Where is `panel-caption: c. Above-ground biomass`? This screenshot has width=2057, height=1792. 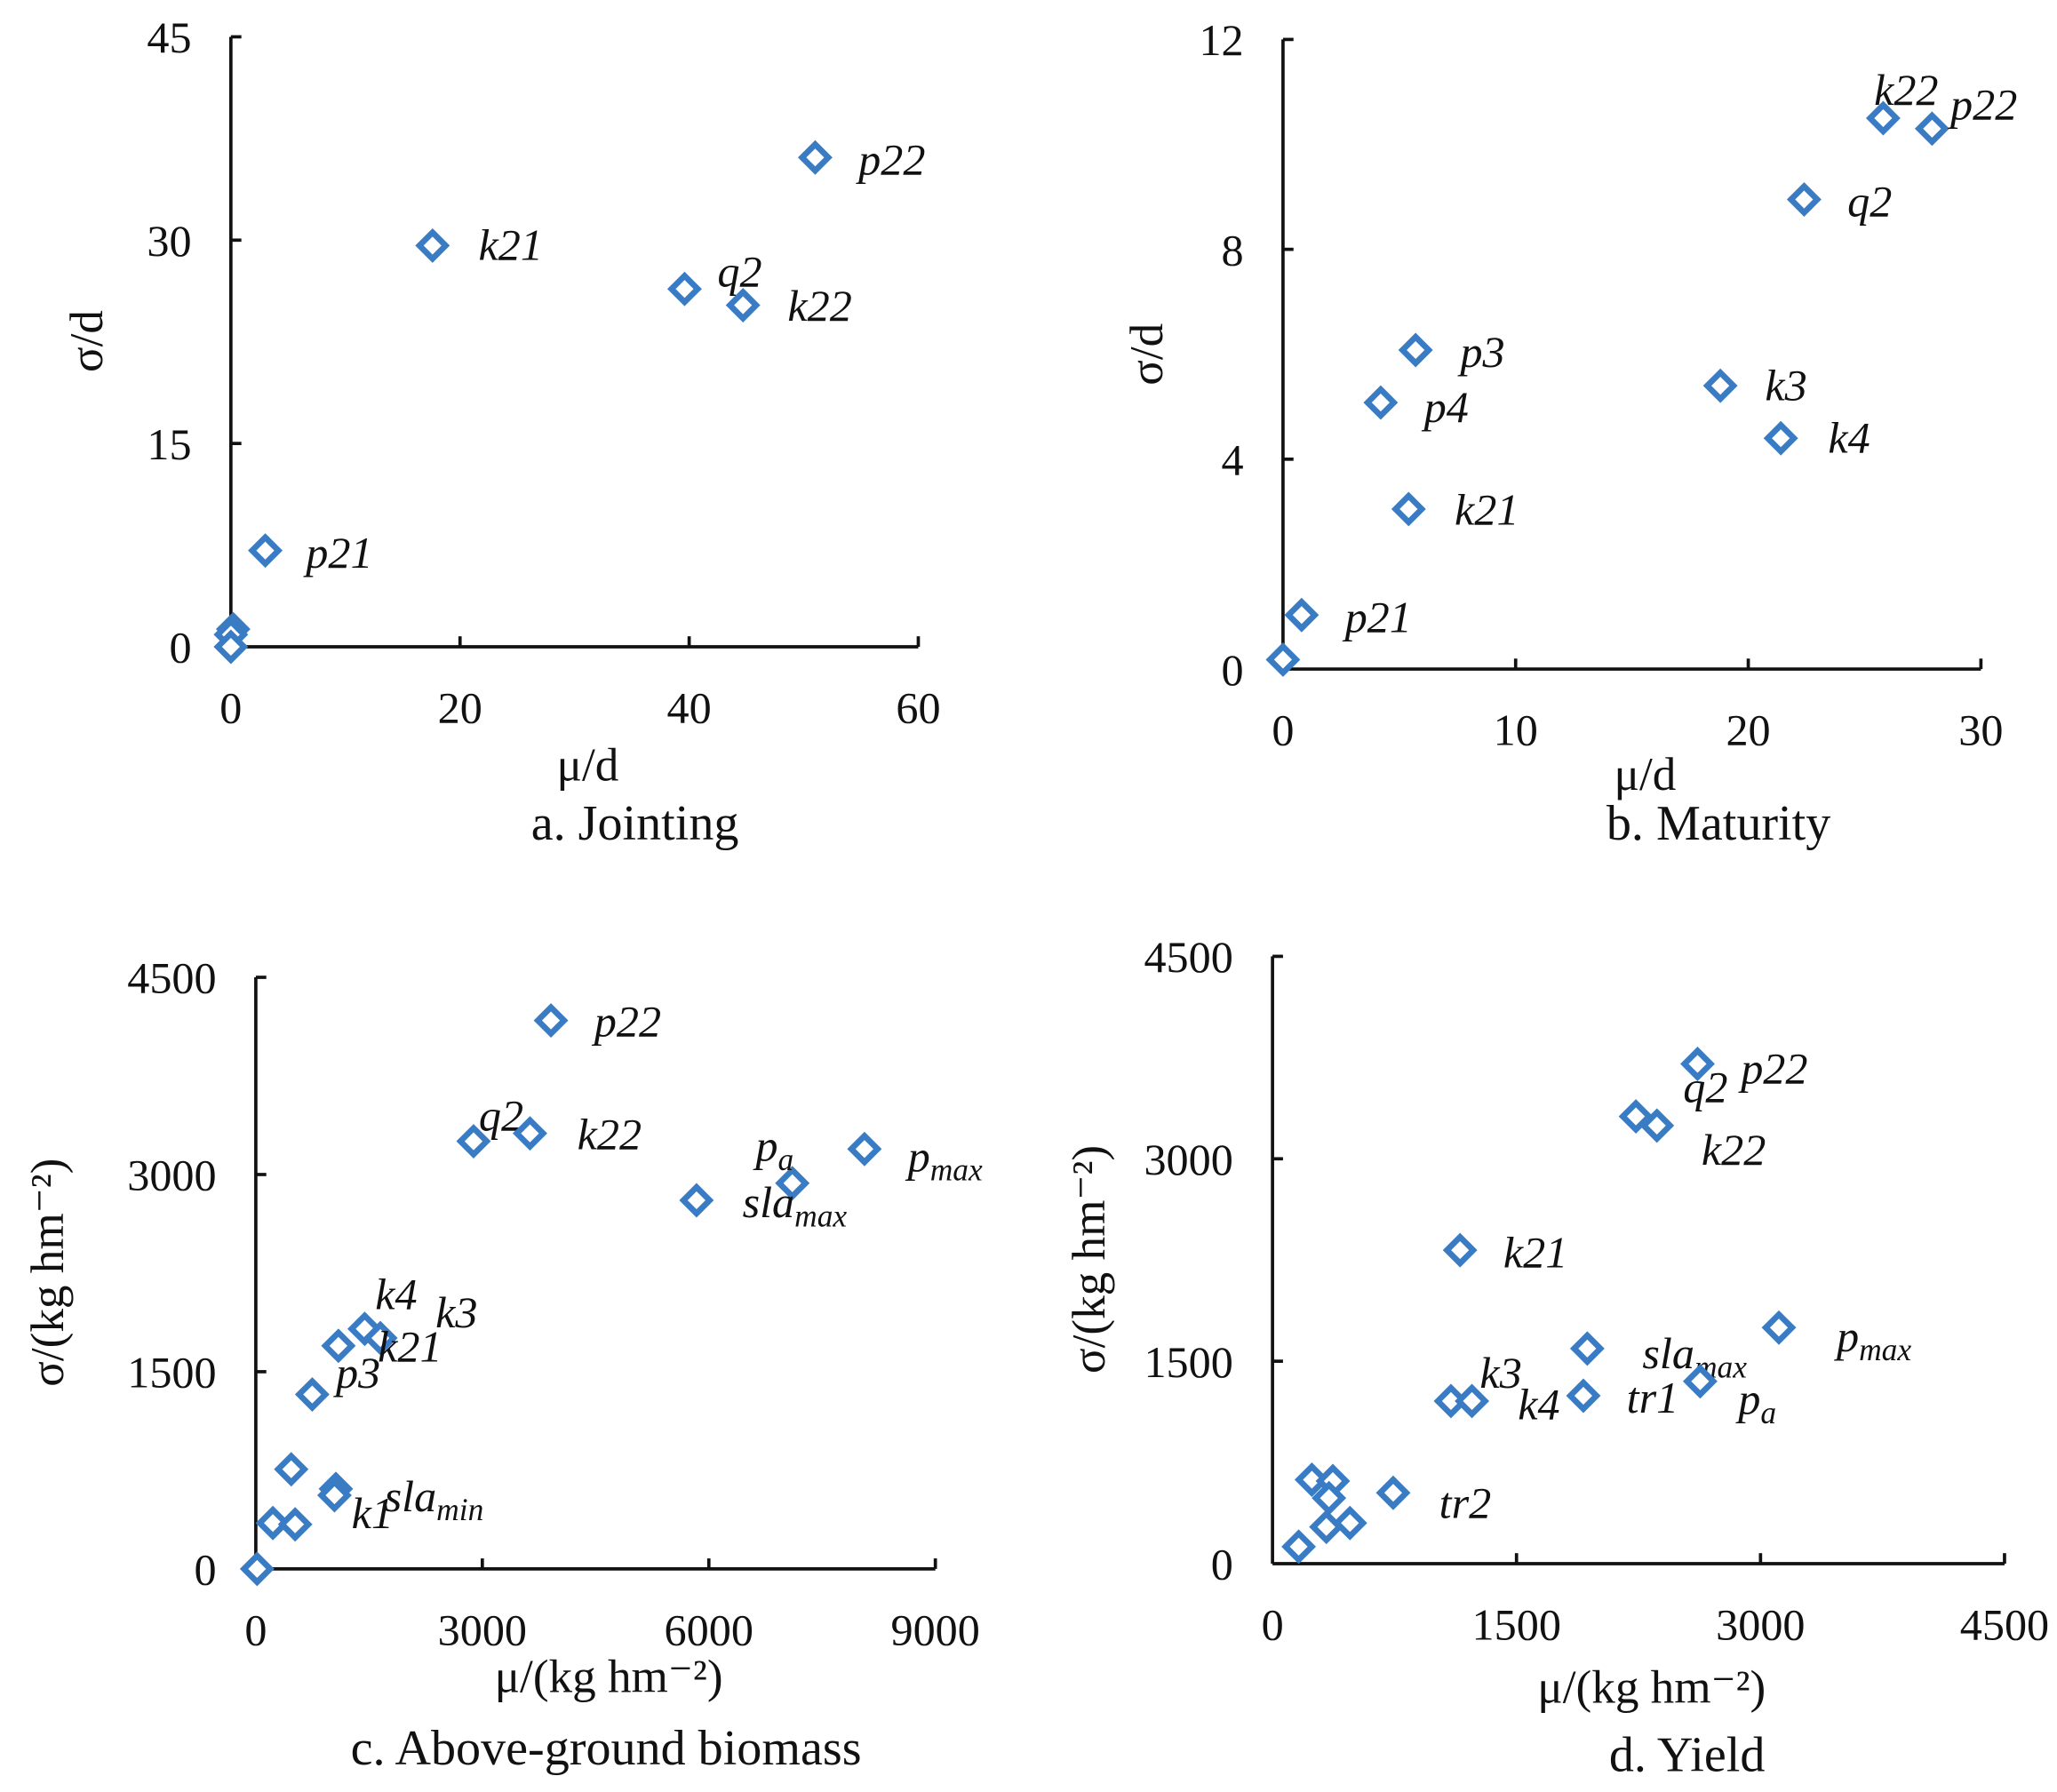
panel-caption: c. Above-ground biomass is located at coordinates (606, 1748).